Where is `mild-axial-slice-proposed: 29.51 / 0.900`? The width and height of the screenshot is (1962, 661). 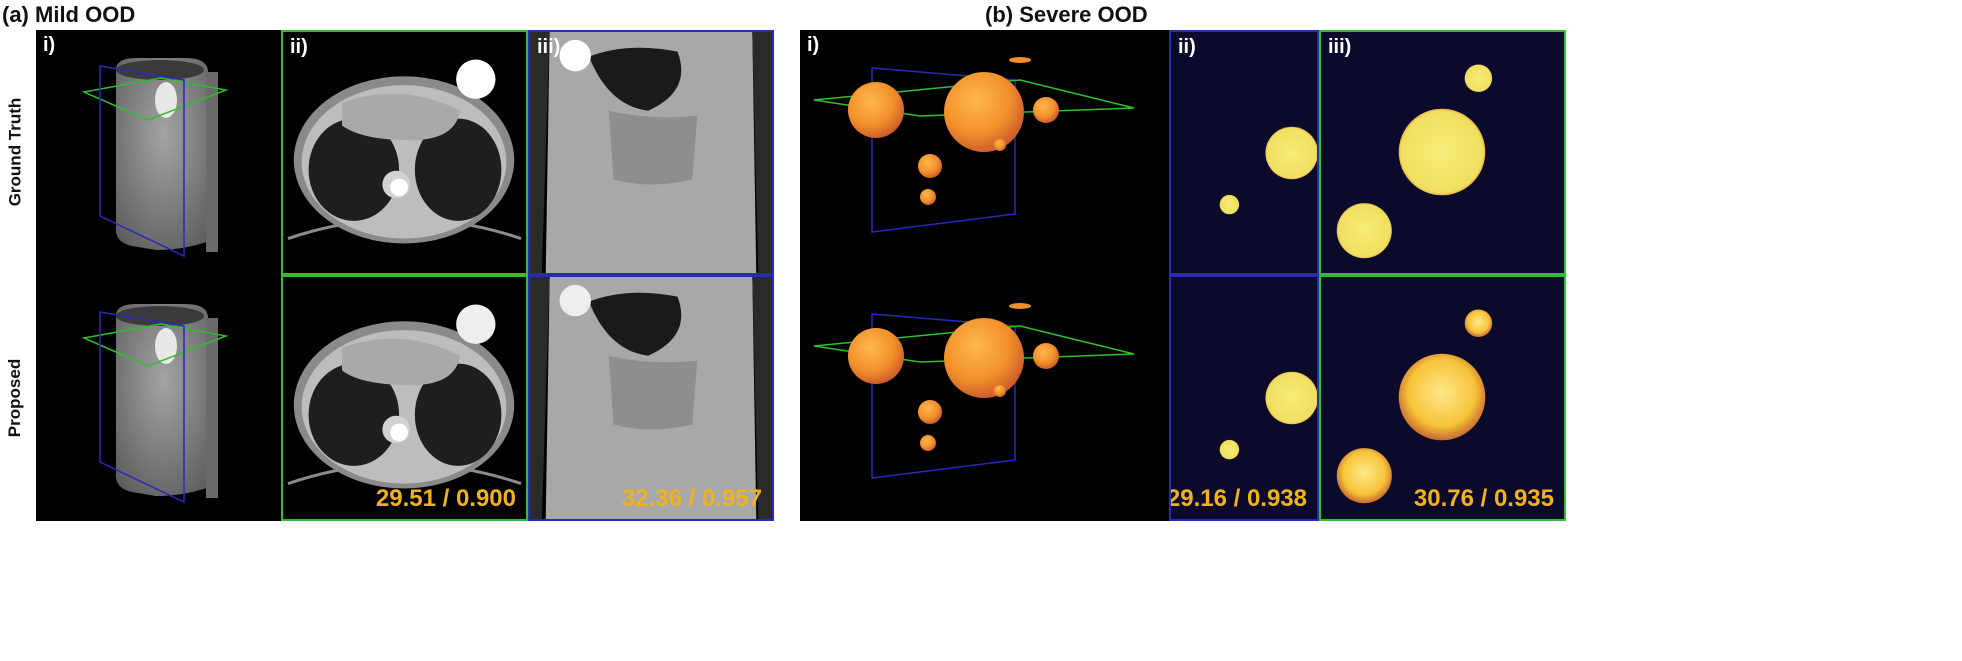 mild-axial-slice-proposed: 29.51 / 0.900 is located at coordinates (404, 398).